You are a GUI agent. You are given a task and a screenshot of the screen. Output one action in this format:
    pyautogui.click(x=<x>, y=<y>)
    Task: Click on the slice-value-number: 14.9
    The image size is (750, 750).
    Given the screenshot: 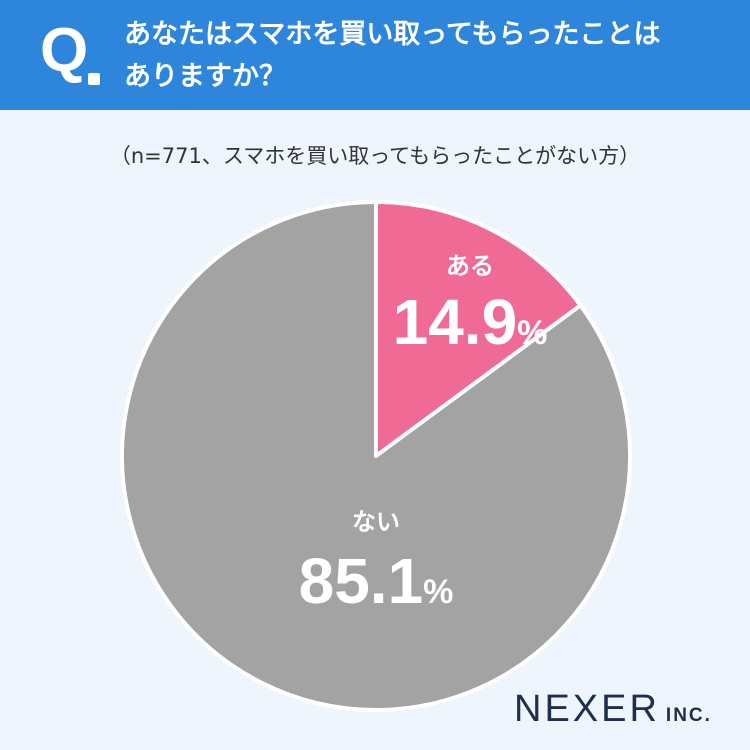 What is the action you would take?
    pyautogui.click(x=455, y=322)
    